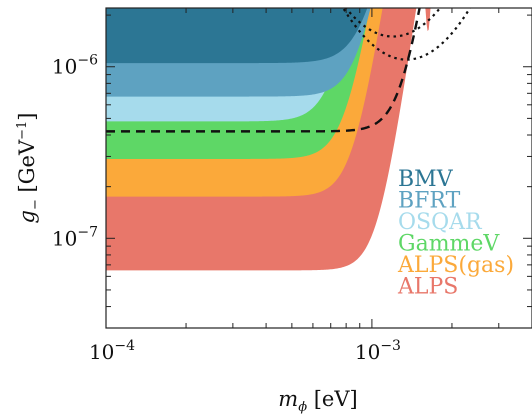 This screenshot has height=414, width=532. Describe the element at coordinates (440, 222) in the screenshot. I see `legend-item-osqar: OSQAR` at that location.